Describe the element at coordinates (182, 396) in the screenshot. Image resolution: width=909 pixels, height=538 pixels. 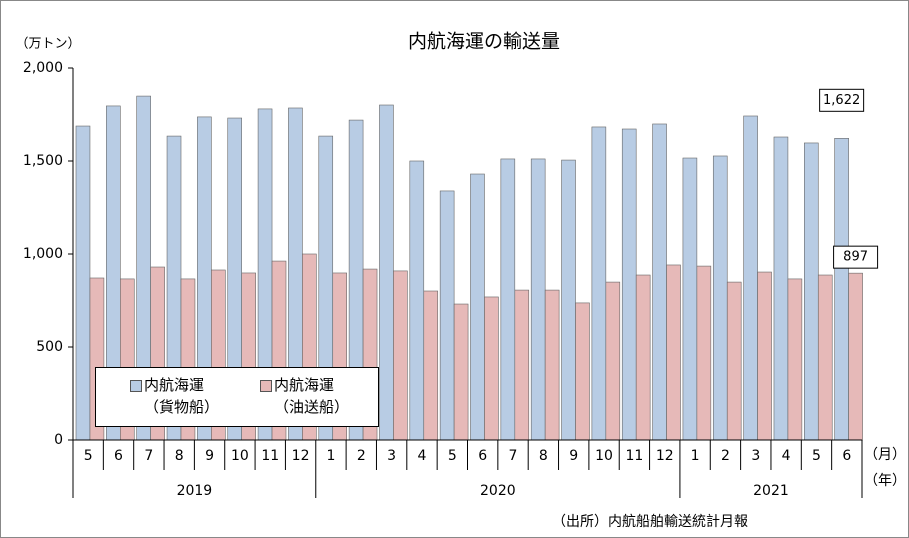
I see `legend-label: 内航海運 （貨物船）` at that location.